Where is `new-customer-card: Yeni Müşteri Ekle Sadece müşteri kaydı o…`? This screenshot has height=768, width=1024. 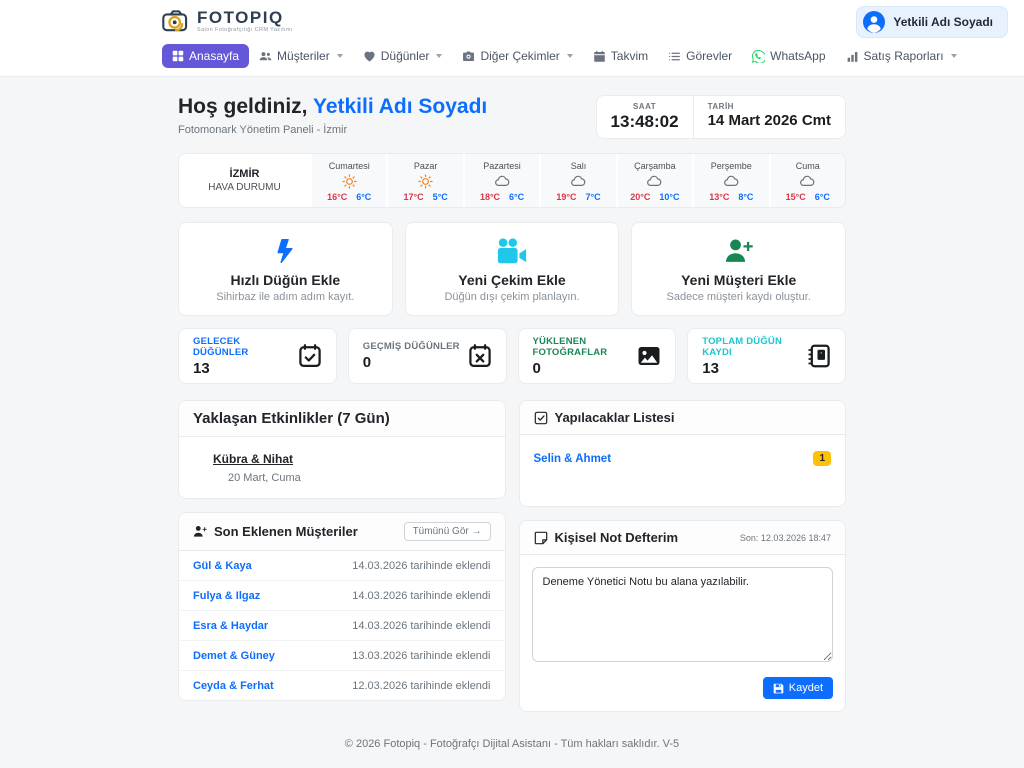
new-customer-card: Yeni Müşteri Ekle Sadece müşteri kaydı o… is located at coordinates (739, 269).